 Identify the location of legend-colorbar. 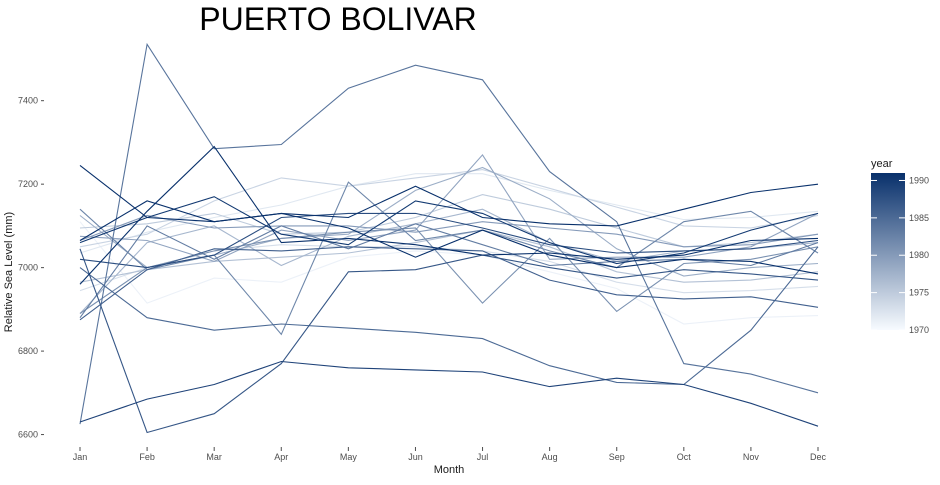
(888, 251).